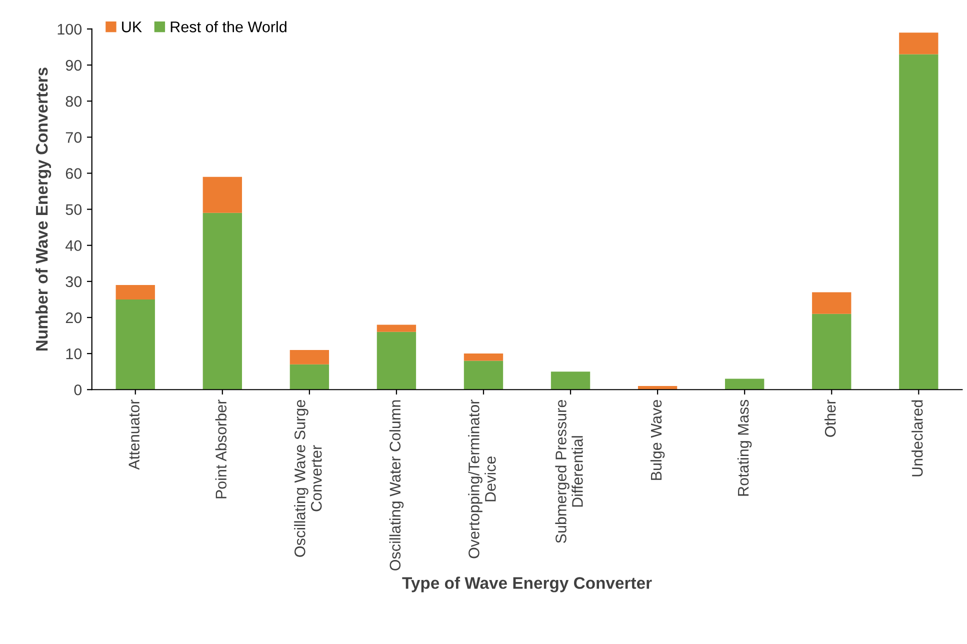 This screenshot has height=644, width=967. Describe the element at coordinates (228, 26) in the screenshot. I see `legend-label: Rest of the World` at that location.